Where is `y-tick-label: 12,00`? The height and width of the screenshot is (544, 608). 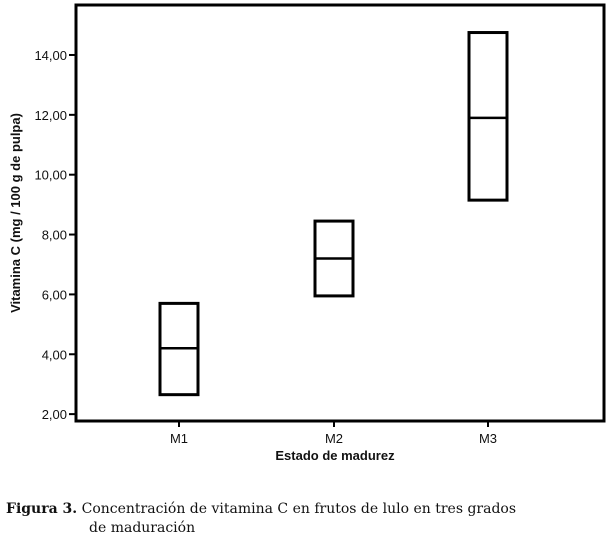 y-tick-label: 12,00 is located at coordinates (50, 115).